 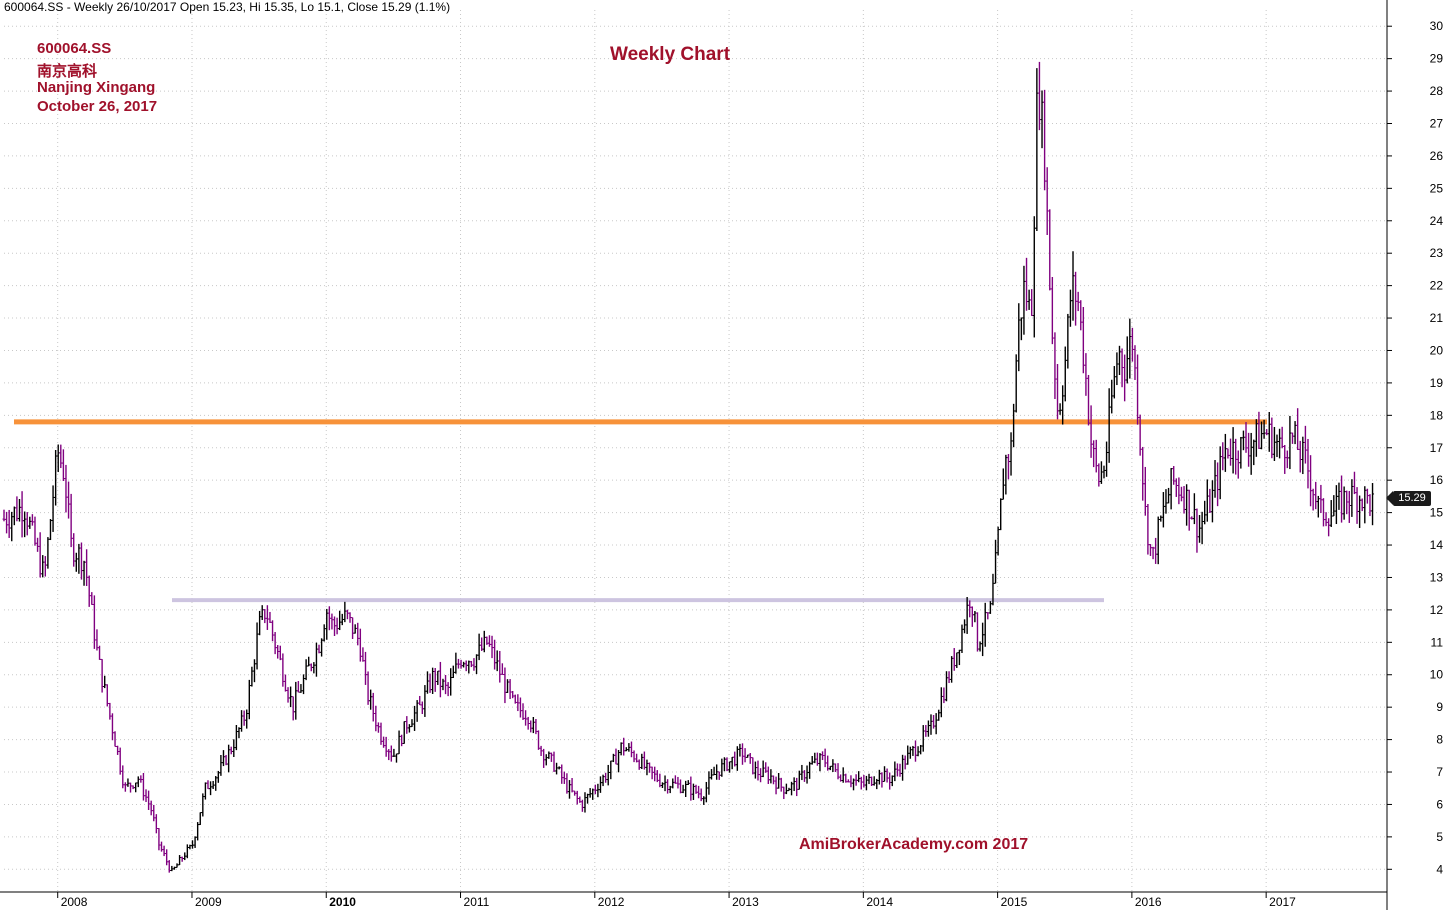 I want to click on x-tick-label: 2011, so click(x=477, y=902).